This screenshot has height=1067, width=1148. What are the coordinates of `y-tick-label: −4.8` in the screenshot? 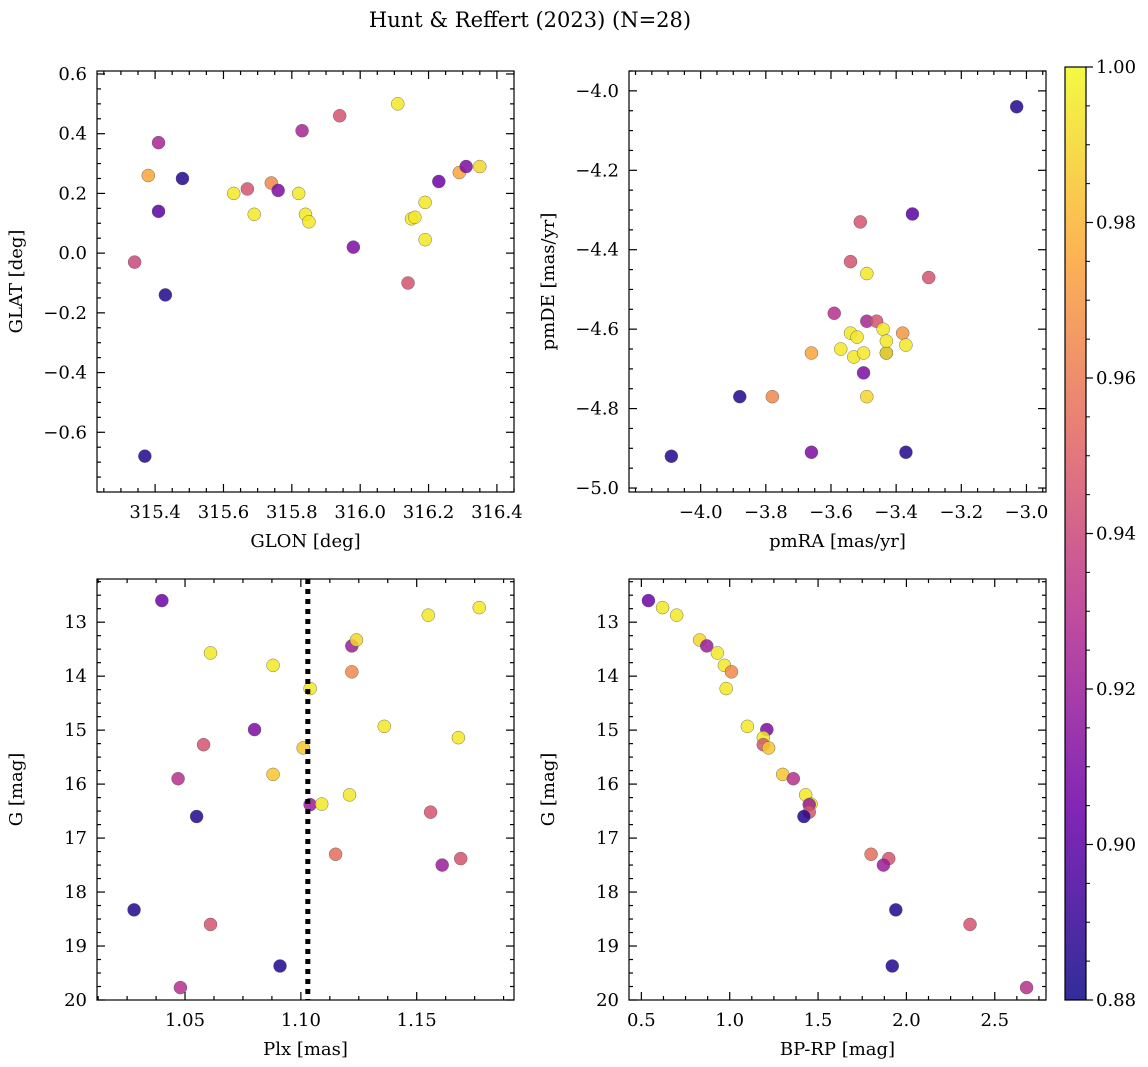 It's located at (597, 409).